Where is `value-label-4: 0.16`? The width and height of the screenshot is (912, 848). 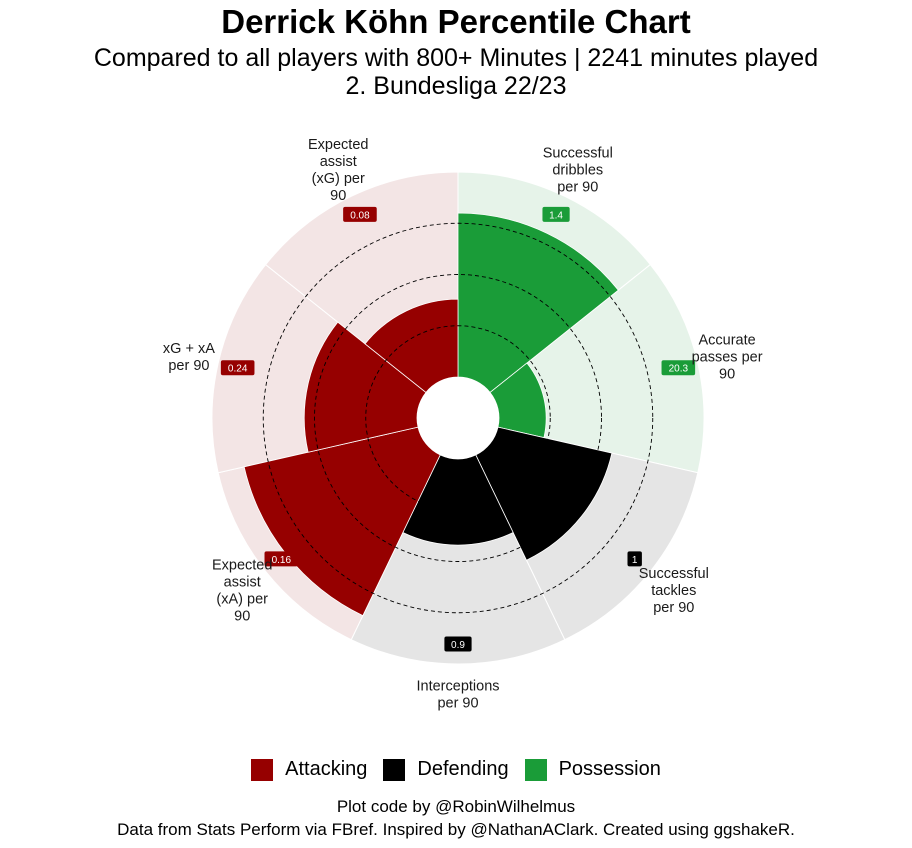 value-label-4: 0.16 is located at coordinates (282, 560).